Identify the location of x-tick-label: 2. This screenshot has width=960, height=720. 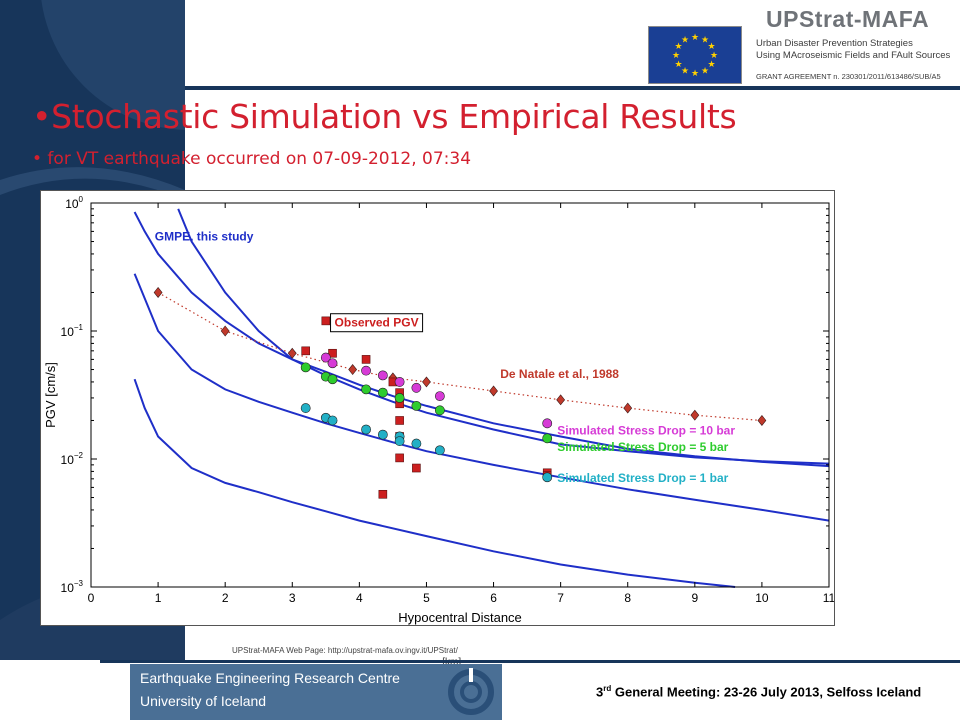
(225, 598).